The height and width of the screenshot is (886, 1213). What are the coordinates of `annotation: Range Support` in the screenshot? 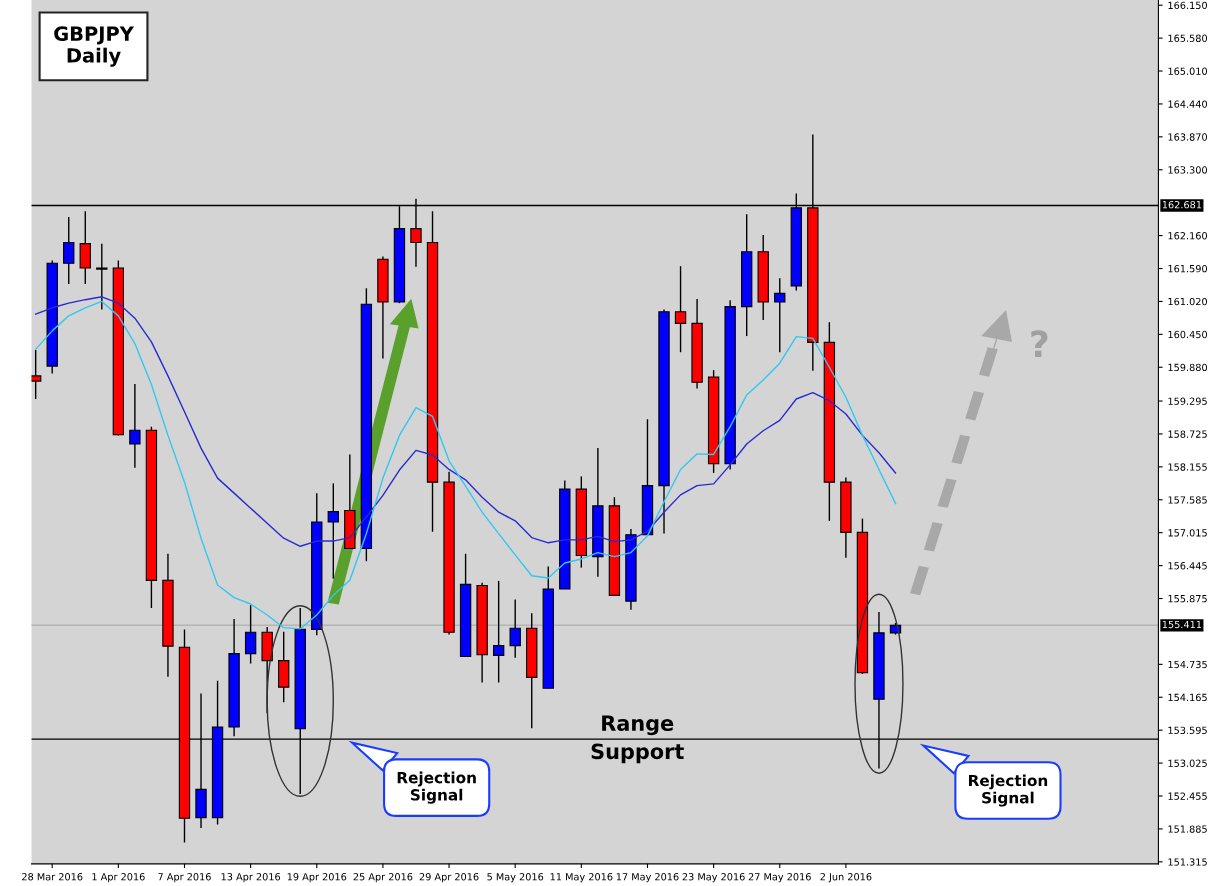 It's located at (637, 739).